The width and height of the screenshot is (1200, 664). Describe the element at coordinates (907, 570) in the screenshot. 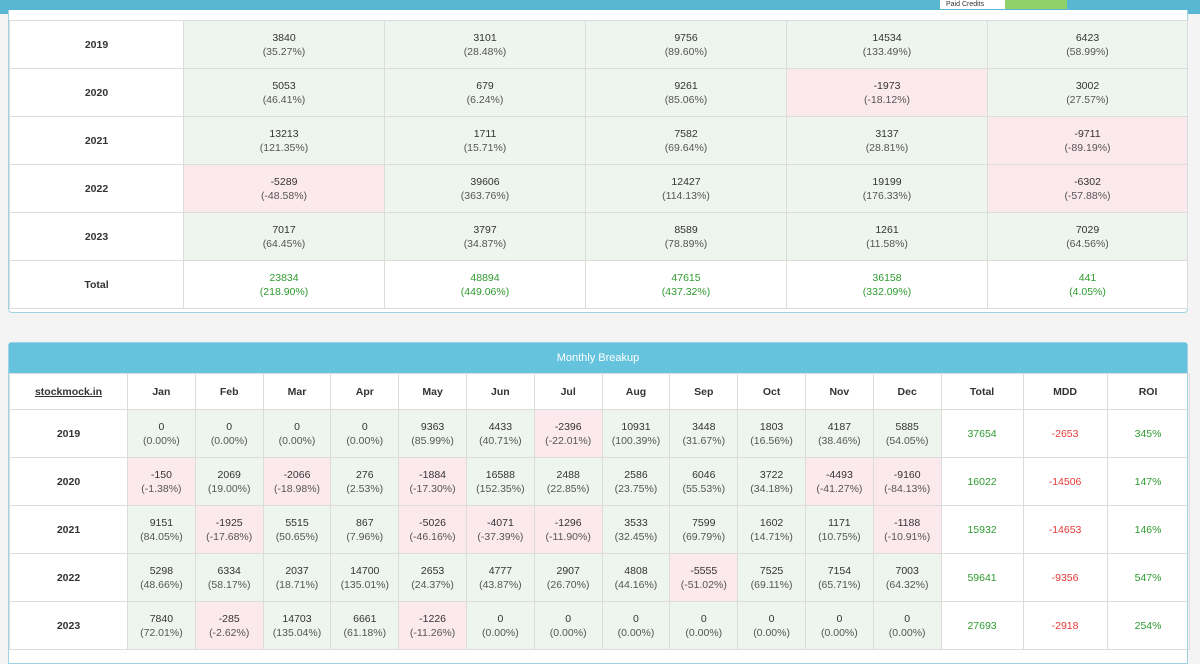

I see `cell-value: 7003` at that location.